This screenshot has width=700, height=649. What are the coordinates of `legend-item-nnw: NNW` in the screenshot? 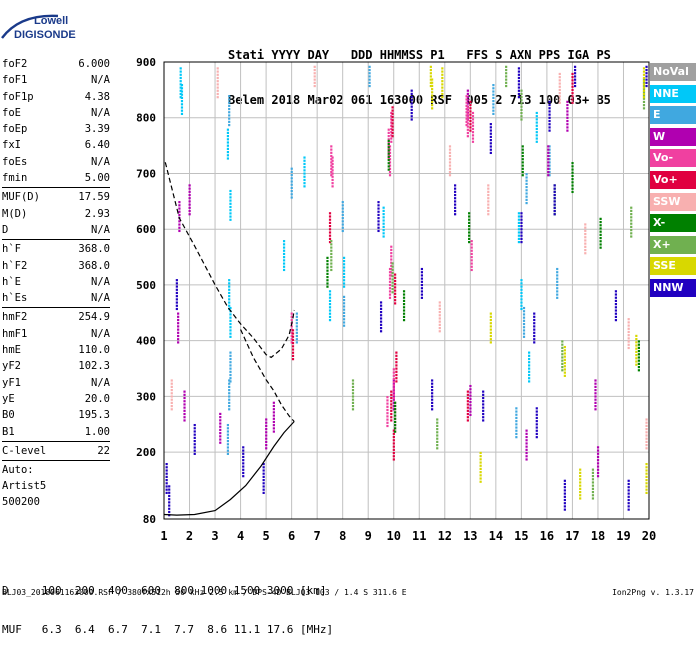 It's located at (673, 287).